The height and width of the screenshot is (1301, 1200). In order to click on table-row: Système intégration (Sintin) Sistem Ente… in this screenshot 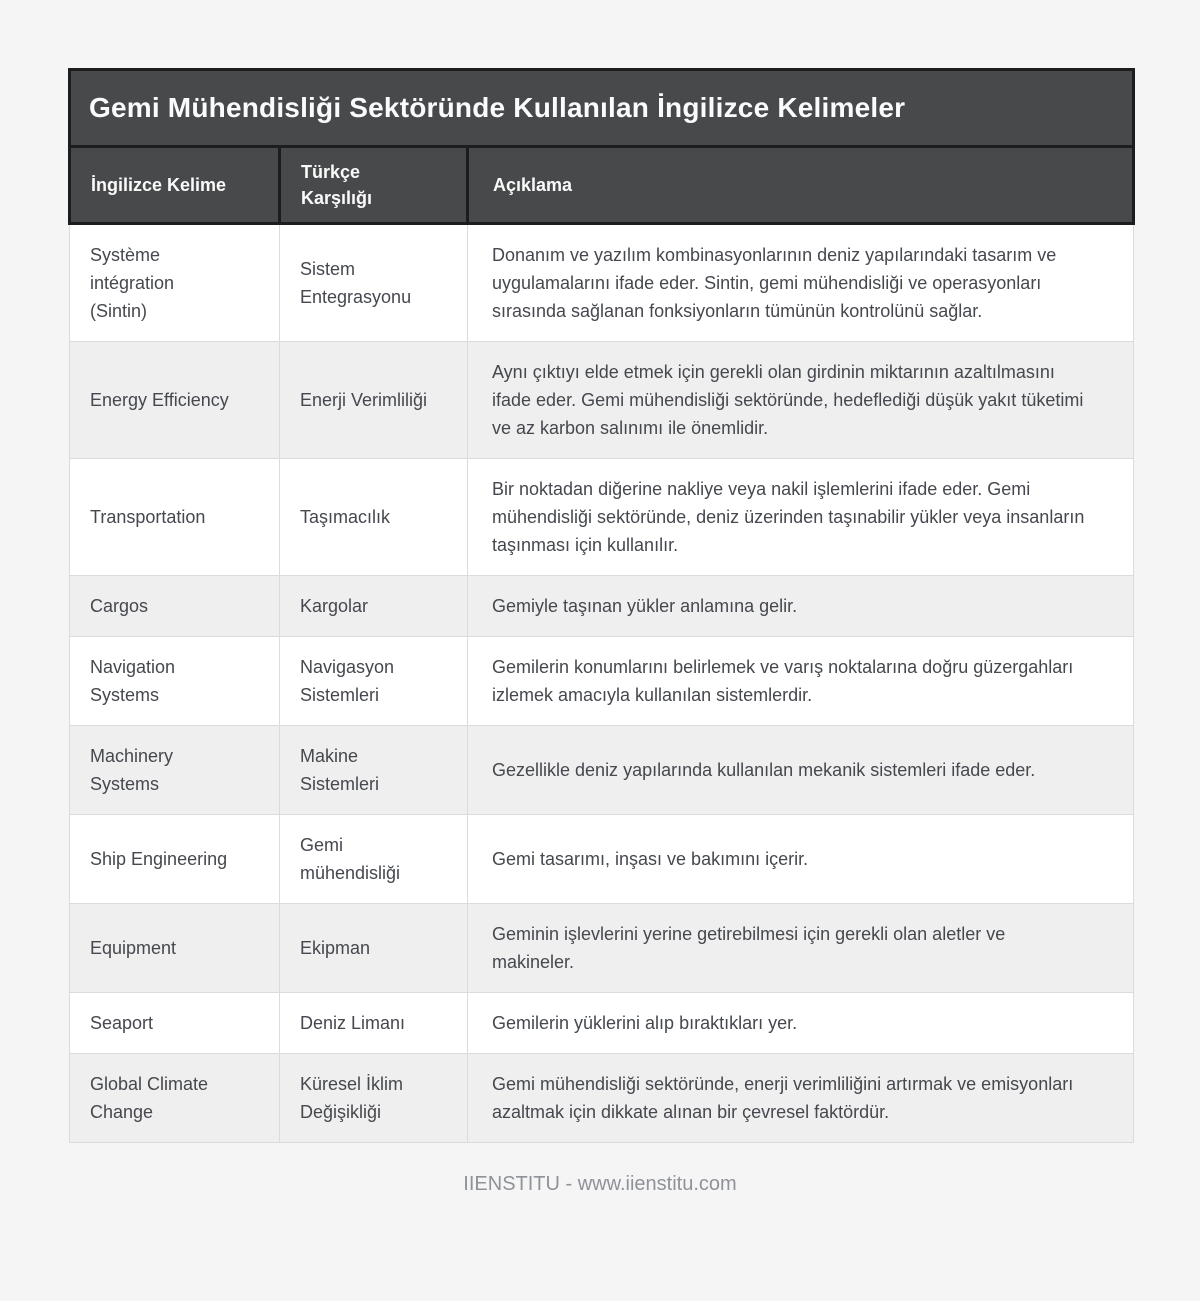, I will do `click(601, 282)`.